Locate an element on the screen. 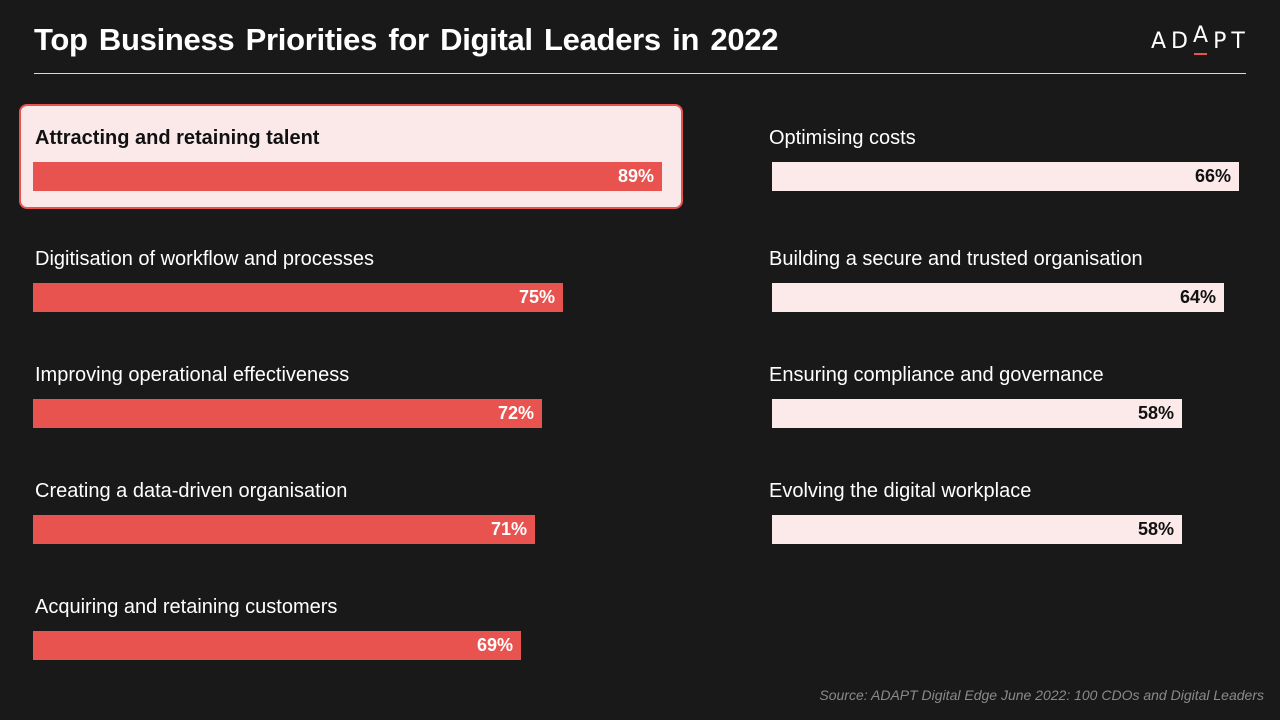  logo-underline is located at coordinates (1201, 54).